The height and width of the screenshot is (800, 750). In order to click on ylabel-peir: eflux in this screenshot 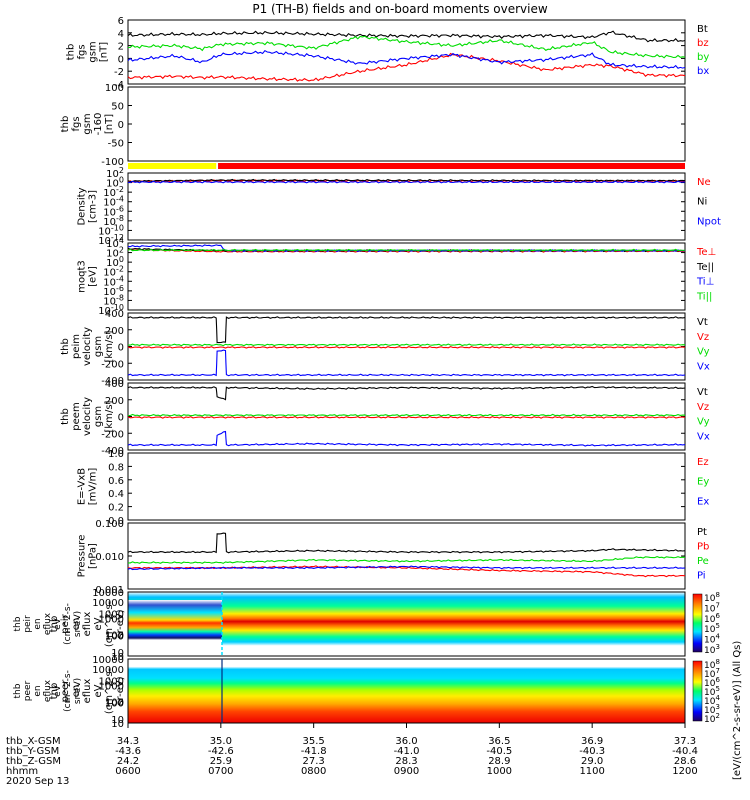, I will do `click(87, 624)`.